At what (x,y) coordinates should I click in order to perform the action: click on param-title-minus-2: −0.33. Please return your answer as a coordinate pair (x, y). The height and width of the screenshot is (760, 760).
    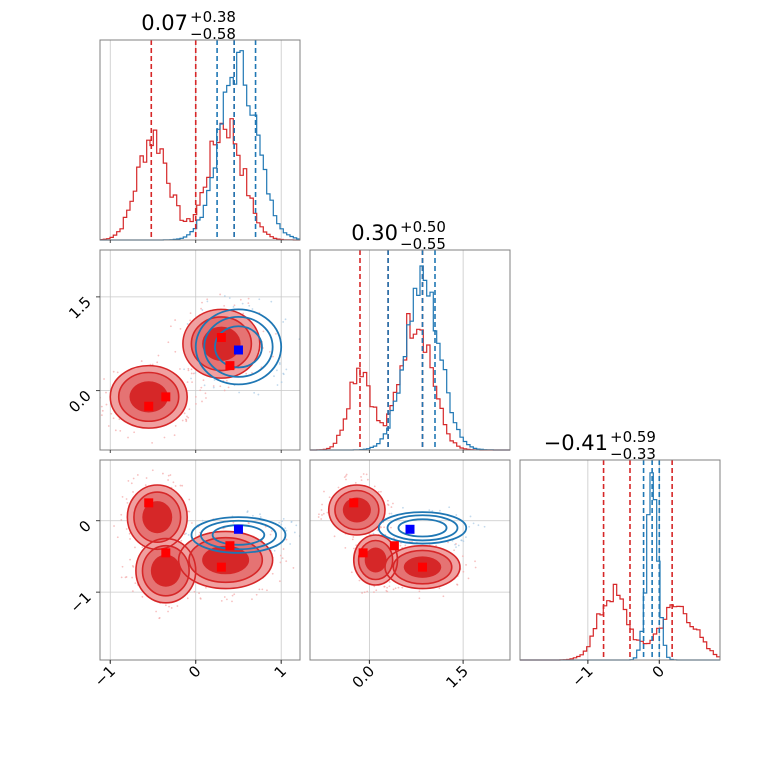
    Looking at the image, I should click on (633, 454).